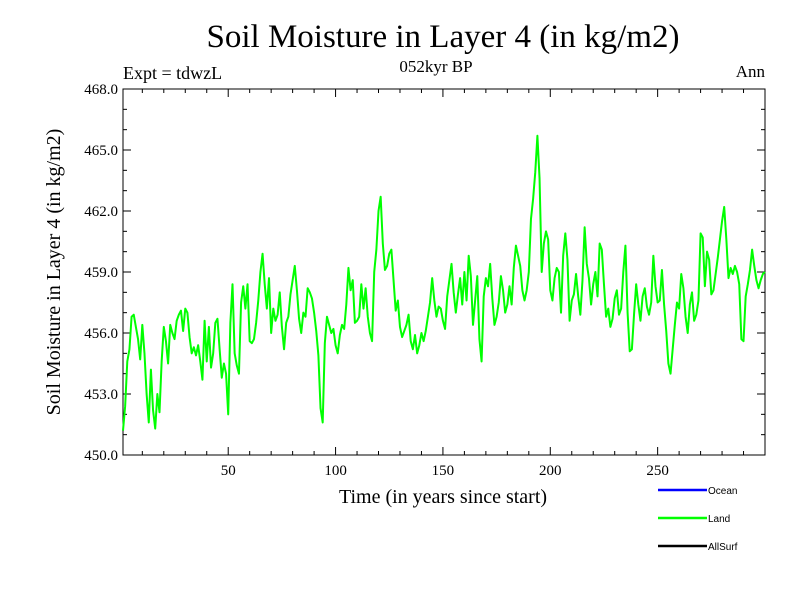 The width and height of the screenshot is (800, 600). Describe the element at coordinates (698, 519) in the screenshot. I see `legend: Ocean Land AllSurf` at that location.